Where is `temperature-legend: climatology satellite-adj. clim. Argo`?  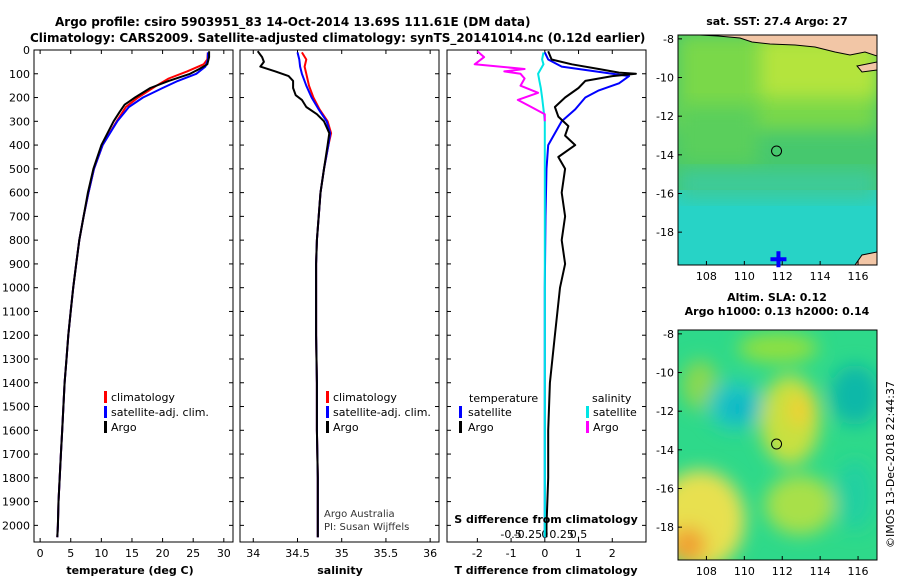
temperature-legend: climatology satellite-adj. clim. Argo is located at coordinates (156, 412).